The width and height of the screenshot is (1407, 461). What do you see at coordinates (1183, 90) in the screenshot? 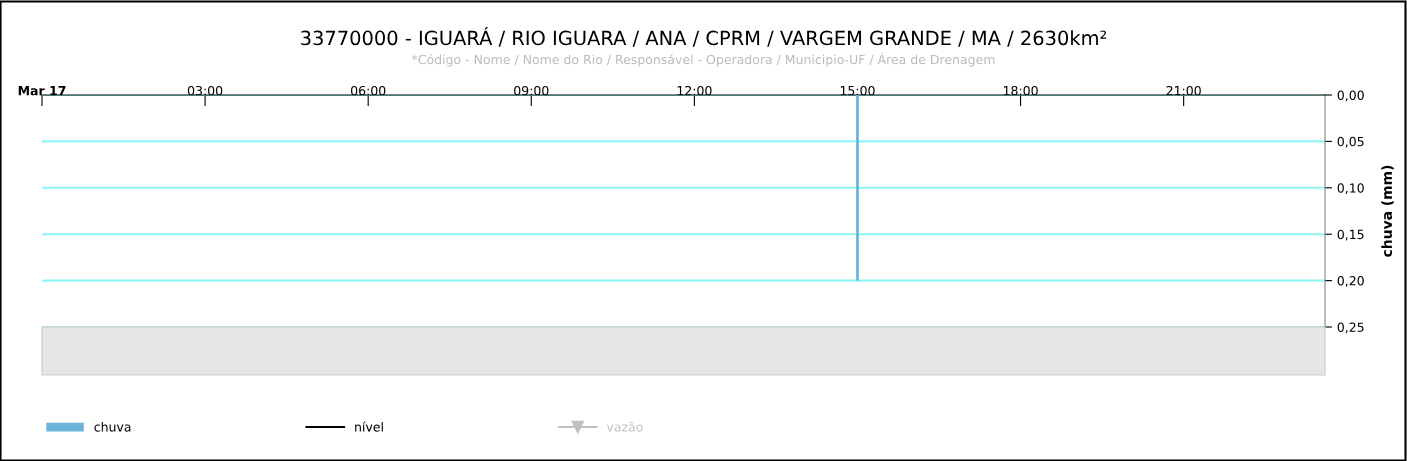
I see `x-tick-label: 21:00` at bounding box center [1183, 90].